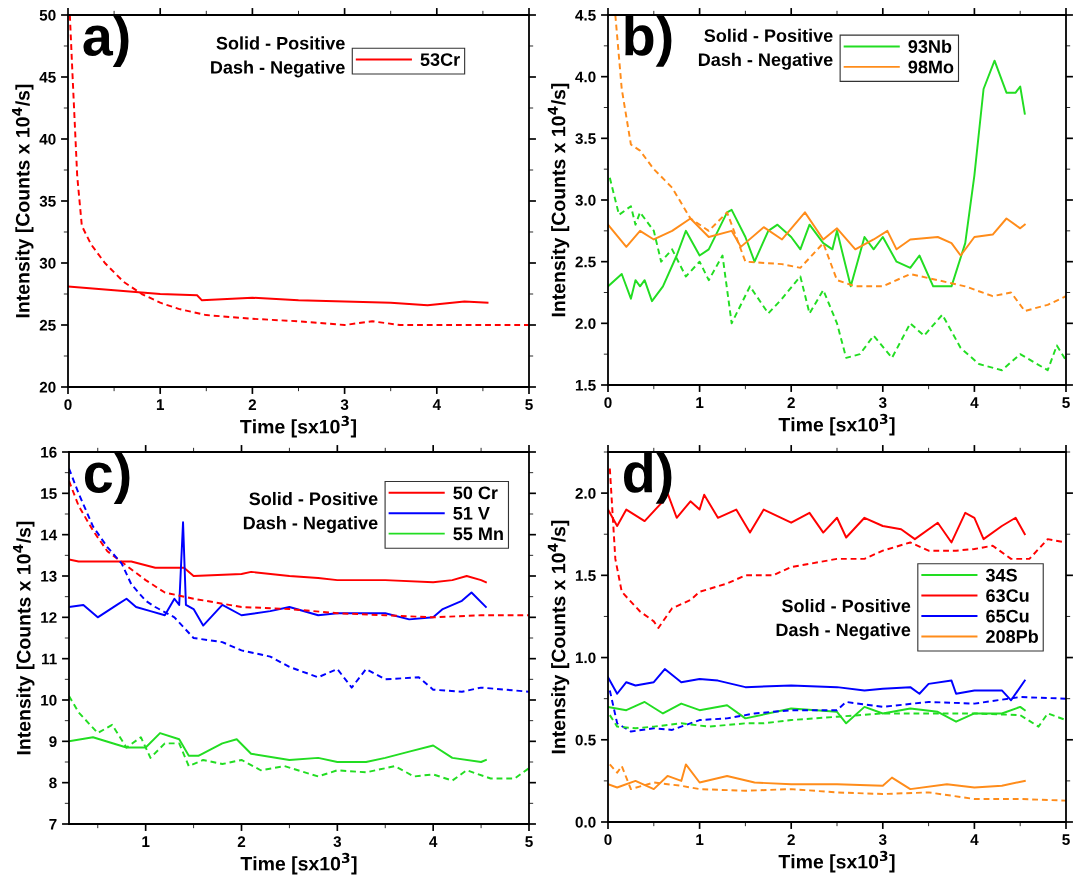 The width and height of the screenshot is (1084, 881). I want to click on y-tick-label: 8, so click(53, 783).